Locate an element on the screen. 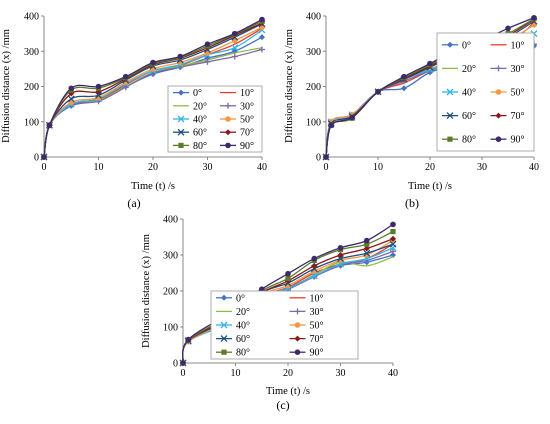 Image resolution: width=550 pixels, height=424 pixels. legend-box is located at coordinates (284, 325).